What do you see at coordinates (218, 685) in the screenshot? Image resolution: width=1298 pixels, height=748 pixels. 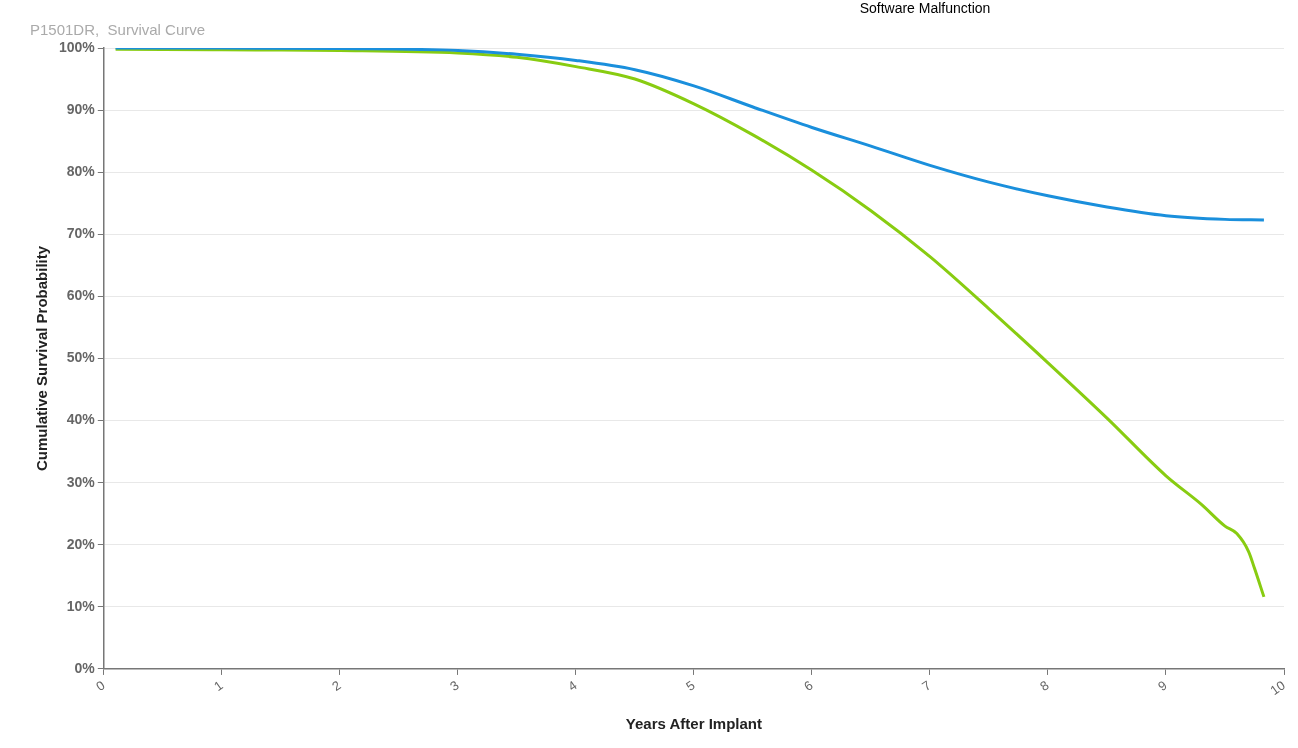 I see `x-tick-label: 1` at bounding box center [218, 685].